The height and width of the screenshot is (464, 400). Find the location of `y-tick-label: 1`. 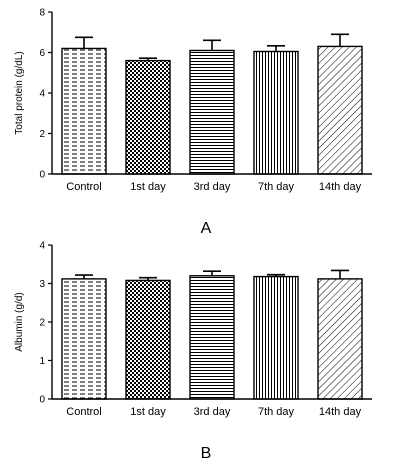

y-tick-label: 1 is located at coordinates (42, 361).